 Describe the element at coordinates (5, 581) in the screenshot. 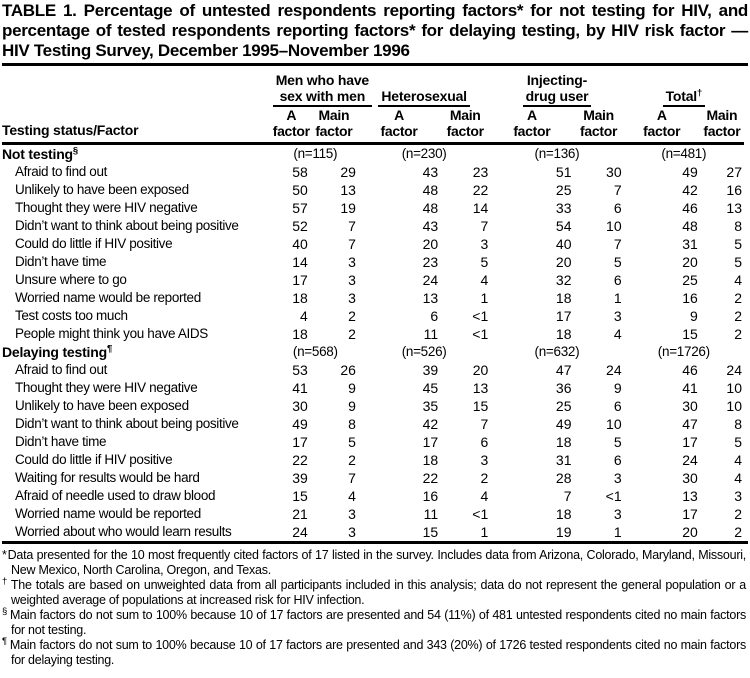

I see `footnote-symbol: †` at that location.